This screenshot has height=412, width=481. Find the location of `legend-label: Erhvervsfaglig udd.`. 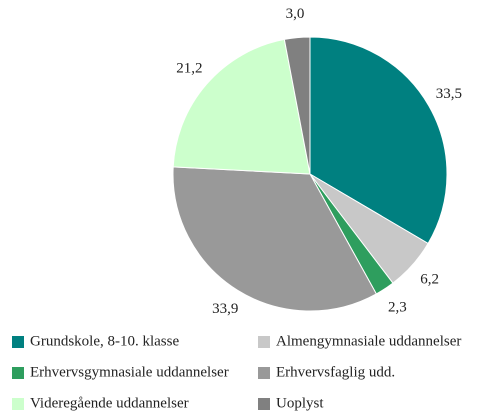

legend-label: Erhvervsfaglig udd. is located at coordinates (335, 372).